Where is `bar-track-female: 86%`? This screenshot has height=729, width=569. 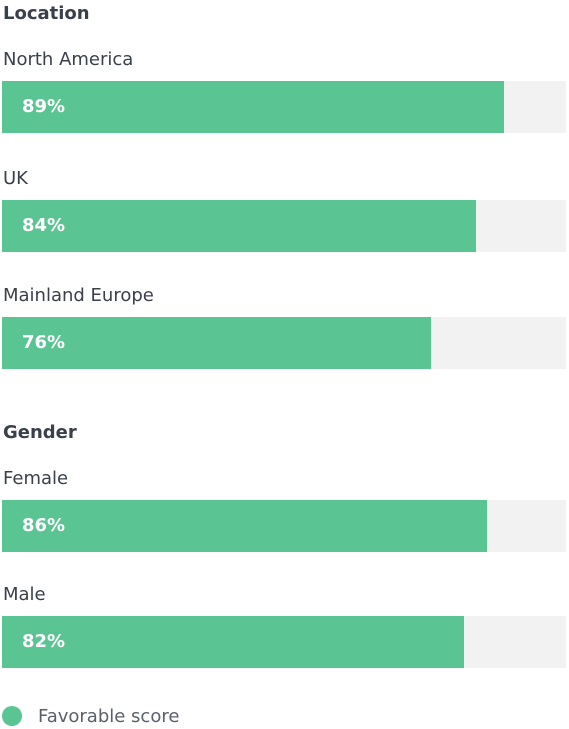 bar-track-female: 86% is located at coordinates (284, 526).